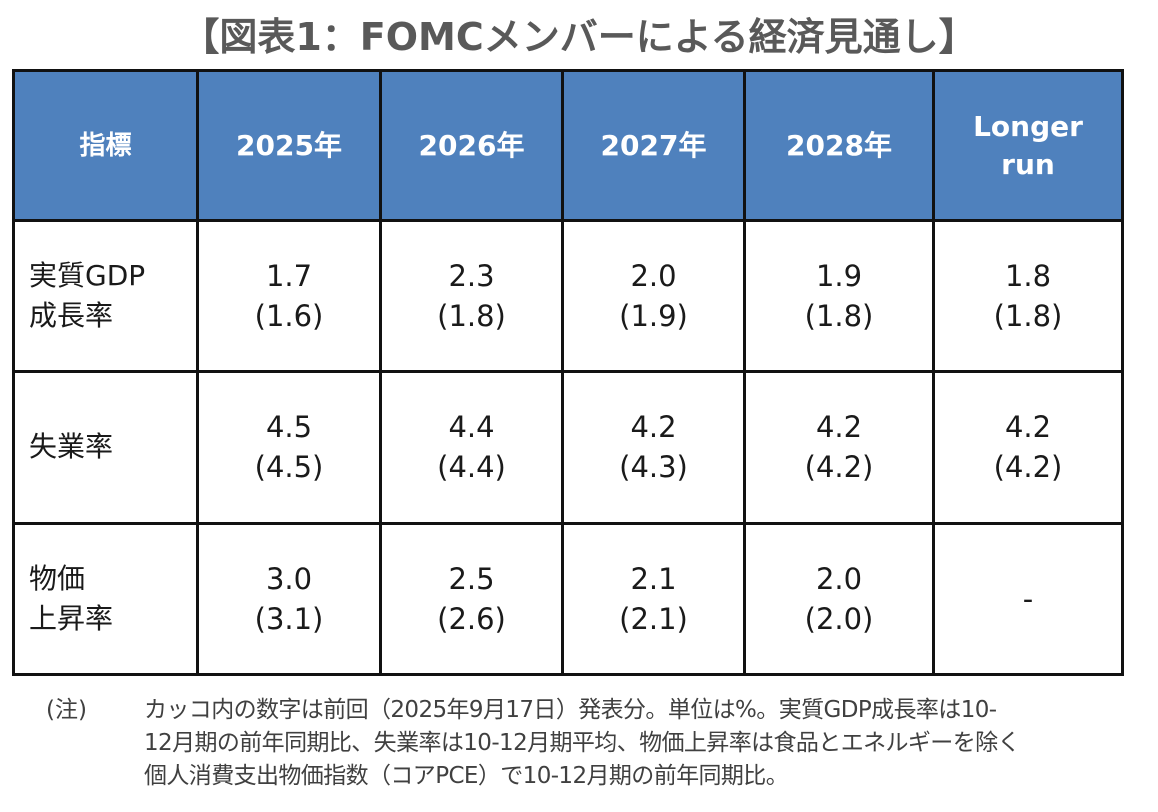 Image resolution: width=1158 pixels, height=812 pixels. Describe the element at coordinates (653, 618) in the screenshot. I see `cell-previous-value: (2.1)` at that location.